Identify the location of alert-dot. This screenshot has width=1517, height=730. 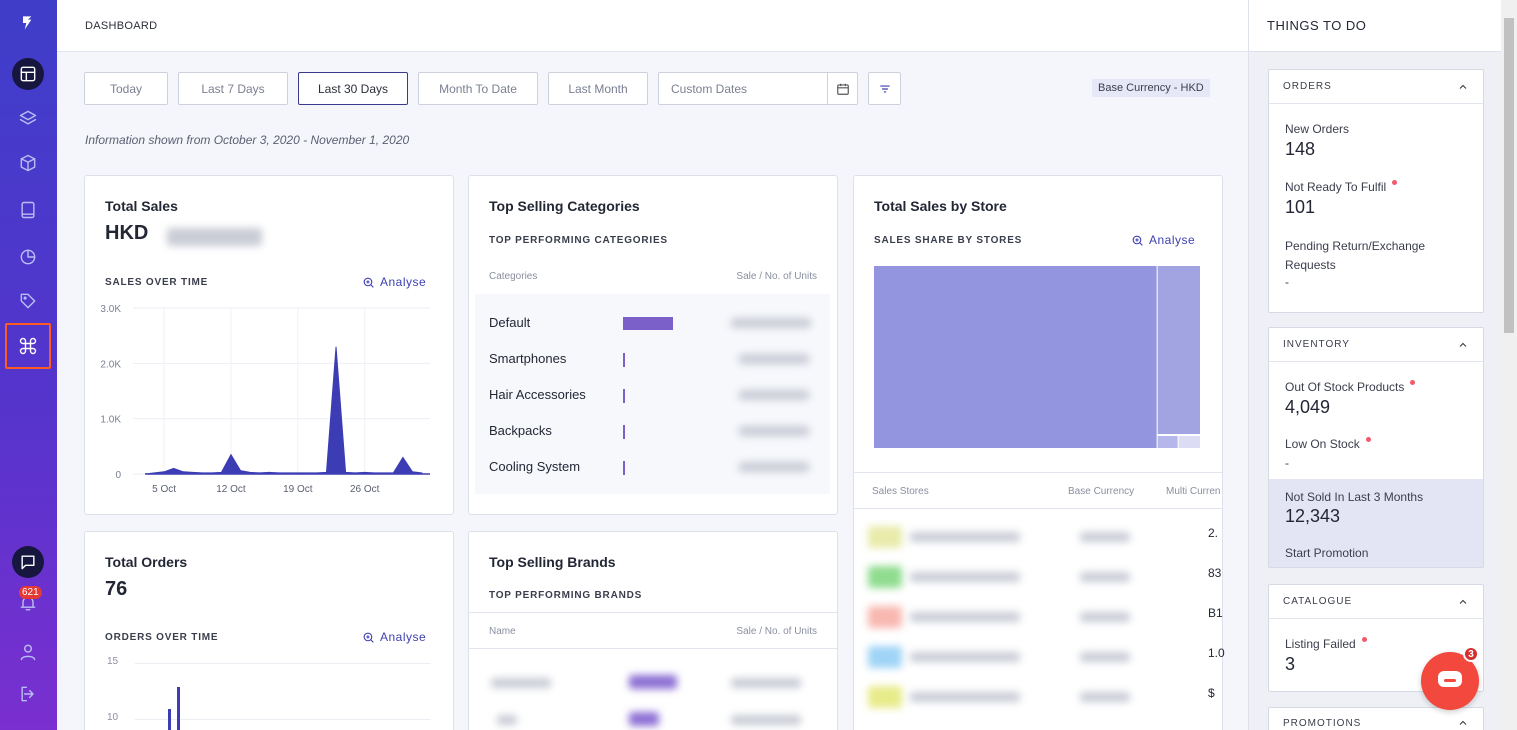
(1395, 182).